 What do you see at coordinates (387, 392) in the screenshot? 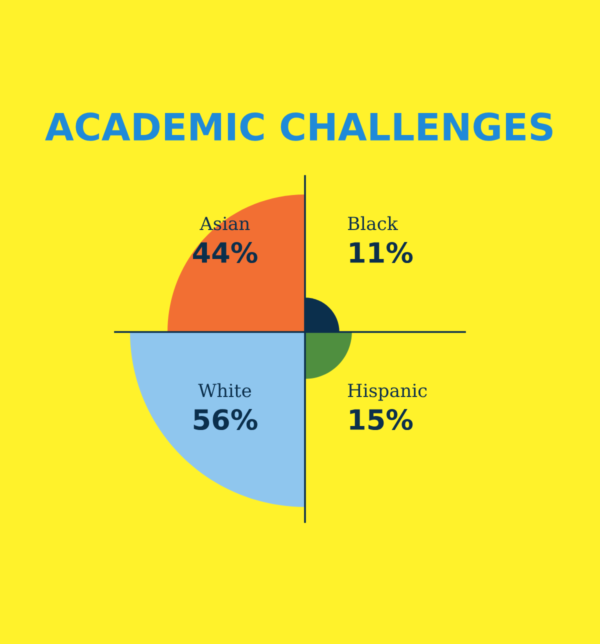
I see `category-label: Hispanic` at bounding box center [387, 392].